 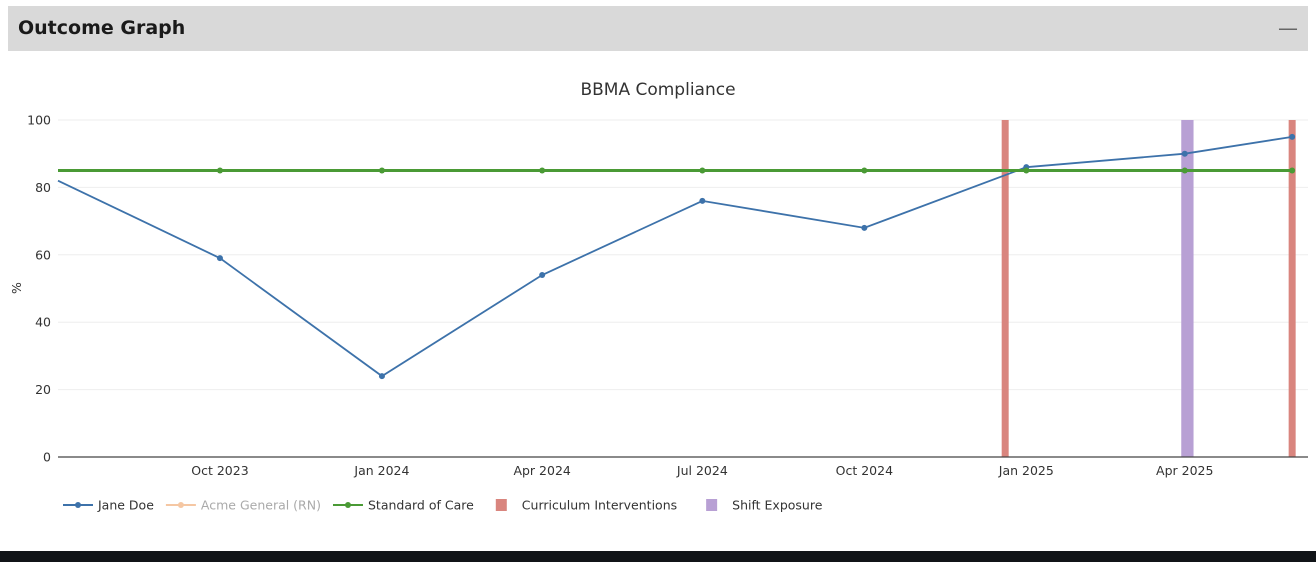 What do you see at coordinates (658, 28) in the screenshot?
I see `panel-header: Outcome Graph —` at bounding box center [658, 28].